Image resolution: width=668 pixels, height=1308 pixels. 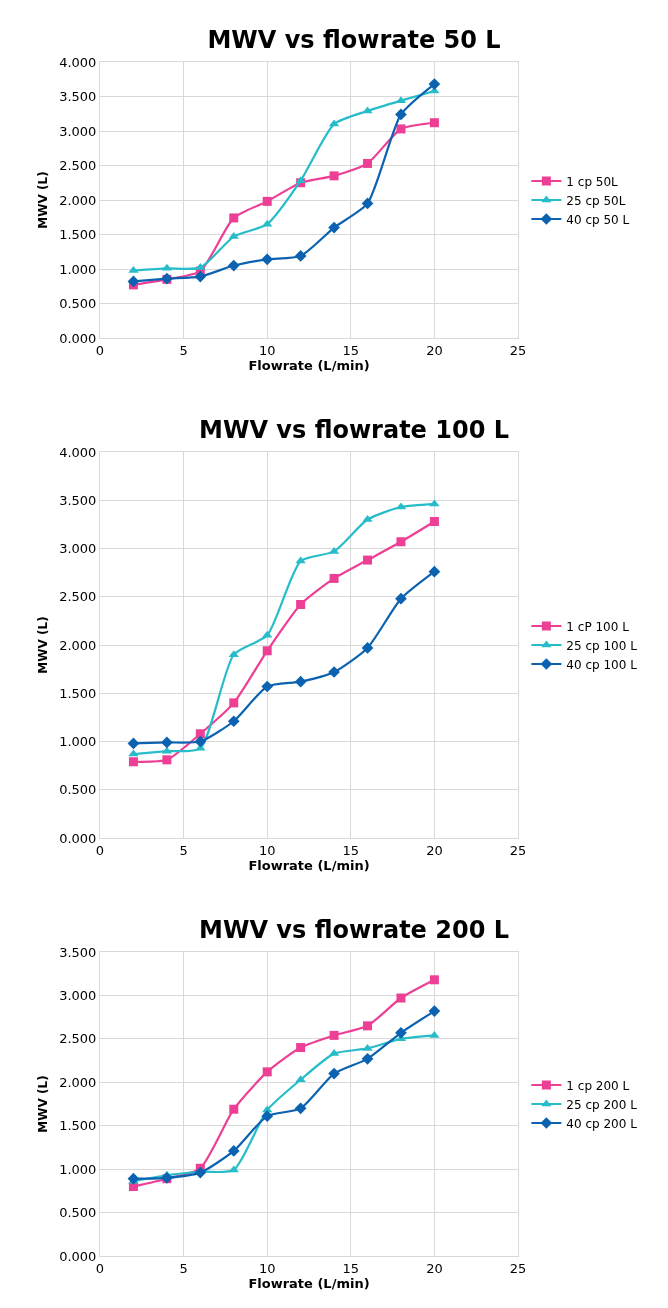 I want to click on chart-title: MWV vs flowrate 100 L, so click(x=354, y=430).